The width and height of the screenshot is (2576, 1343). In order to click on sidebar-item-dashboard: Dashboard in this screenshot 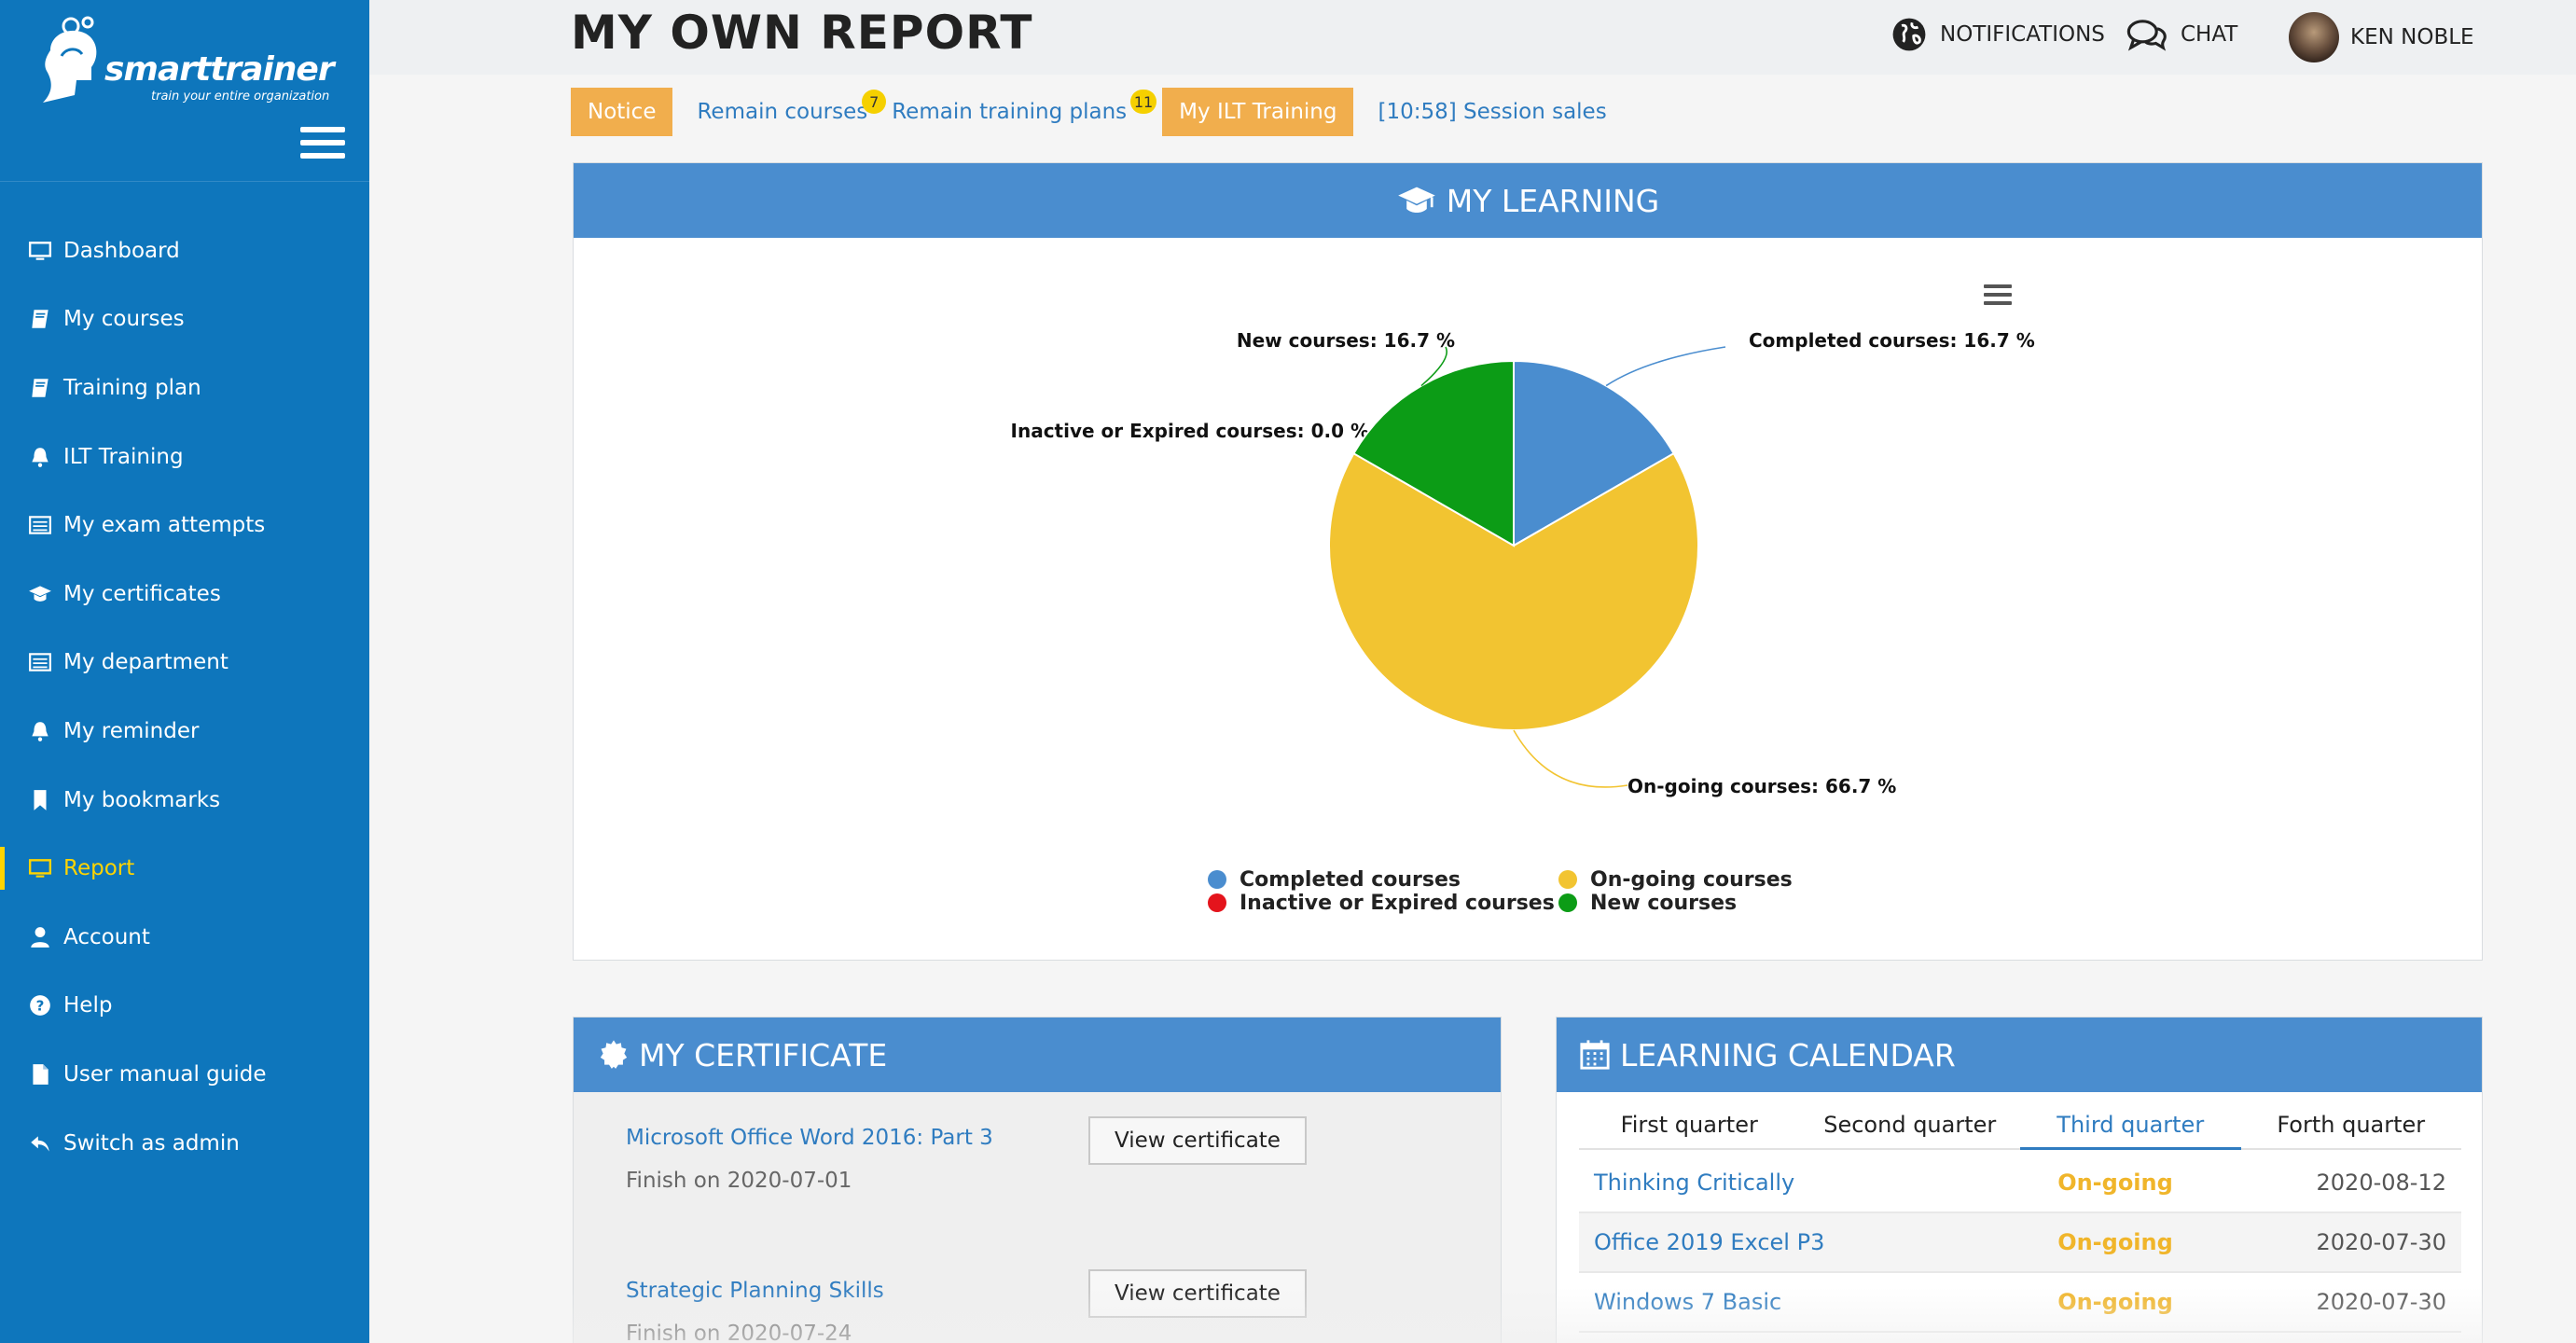, I will do `click(184, 251)`.